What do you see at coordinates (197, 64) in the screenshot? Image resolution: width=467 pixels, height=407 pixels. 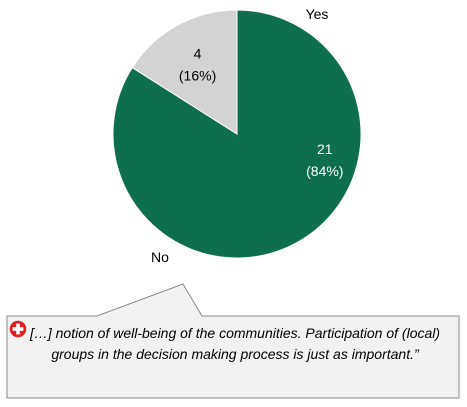 I see `pie-value-label-no: 4 (16%)` at bounding box center [197, 64].